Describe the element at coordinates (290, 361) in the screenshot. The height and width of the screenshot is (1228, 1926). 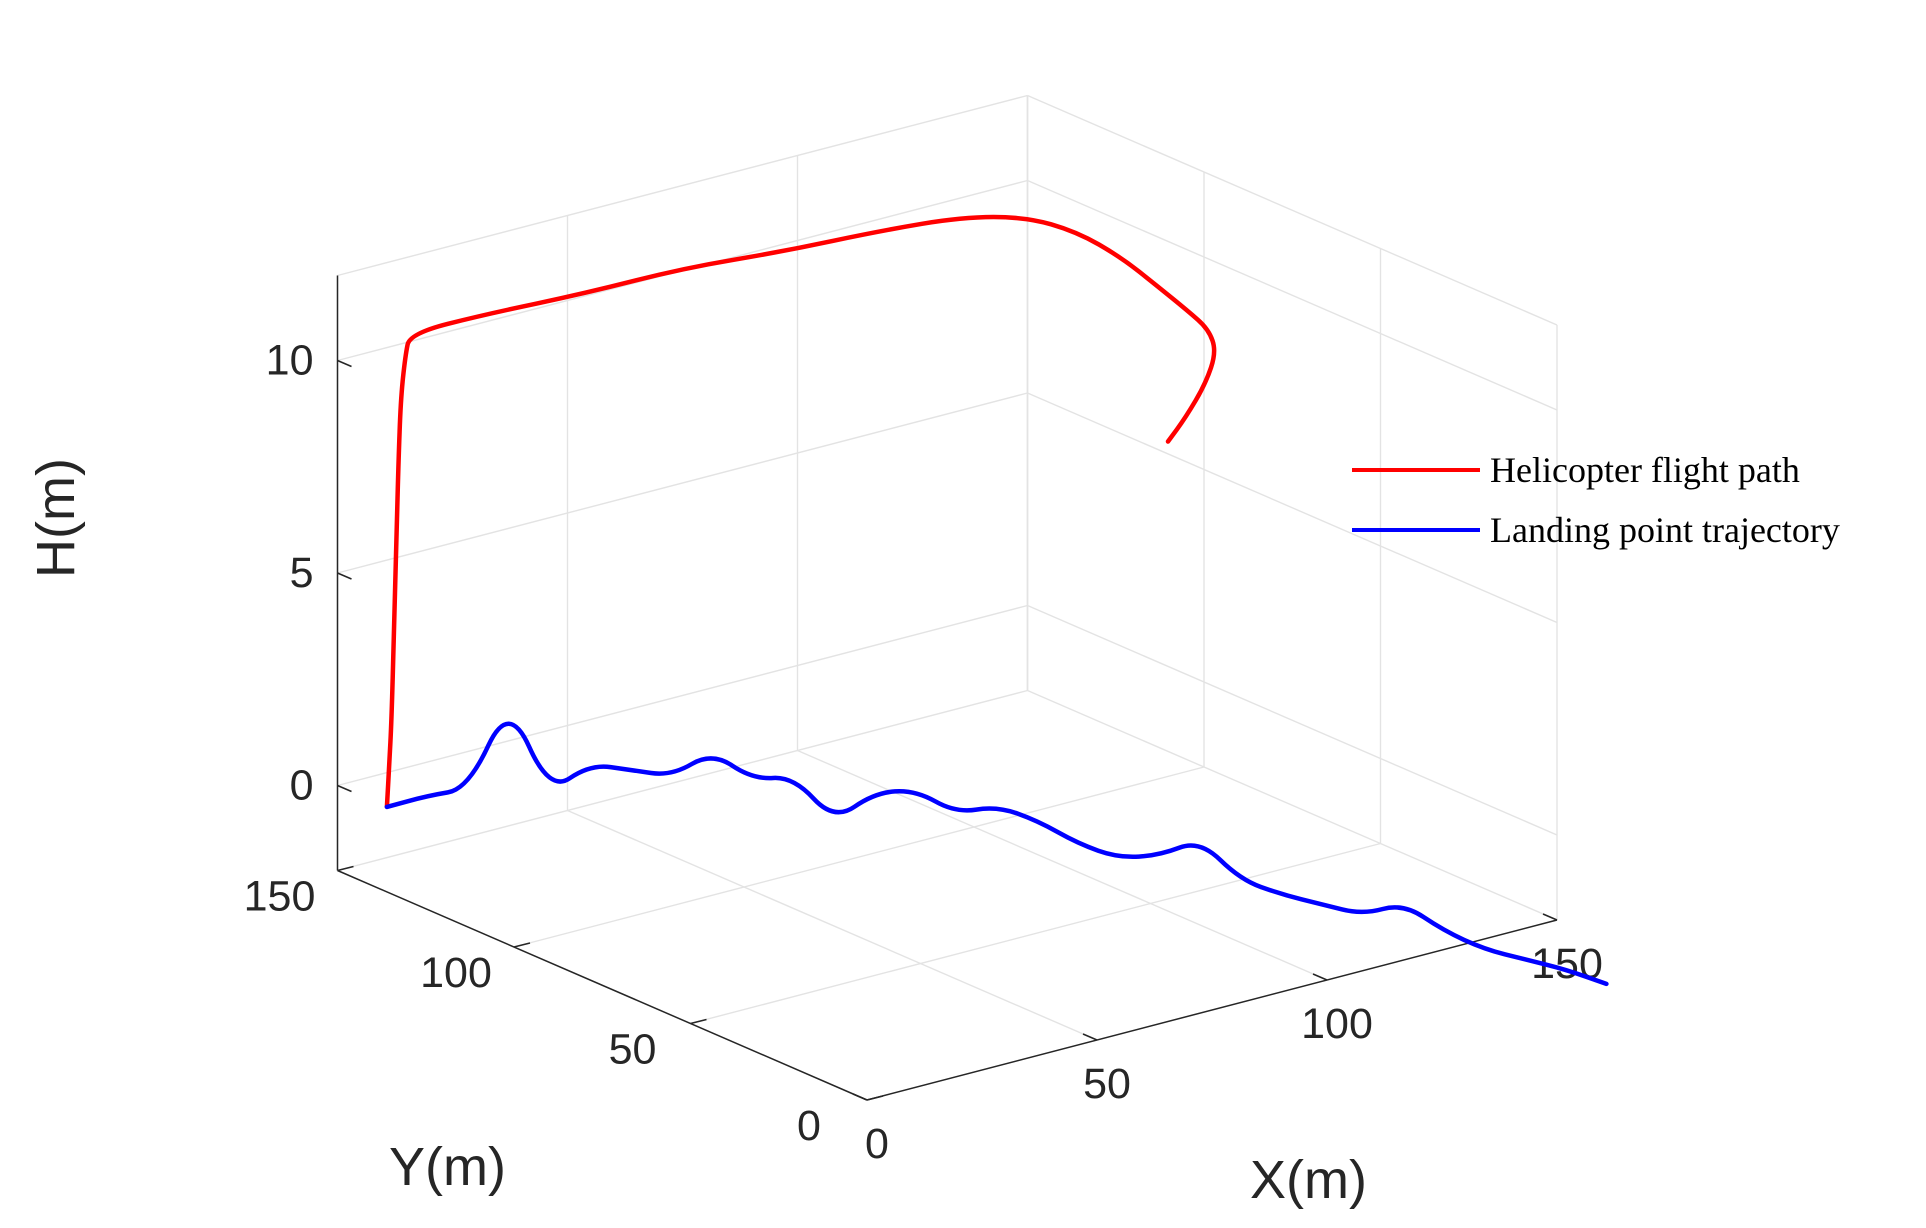
I see `z-tick-label: 10` at that location.